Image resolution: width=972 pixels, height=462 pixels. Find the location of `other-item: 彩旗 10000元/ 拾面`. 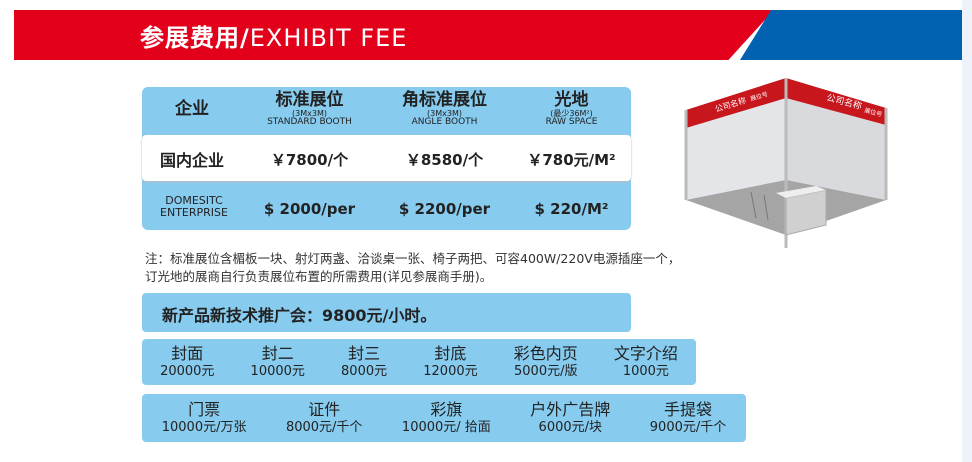

other-item: 彩旗 10000元/ 拾面 is located at coordinates (446, 418).